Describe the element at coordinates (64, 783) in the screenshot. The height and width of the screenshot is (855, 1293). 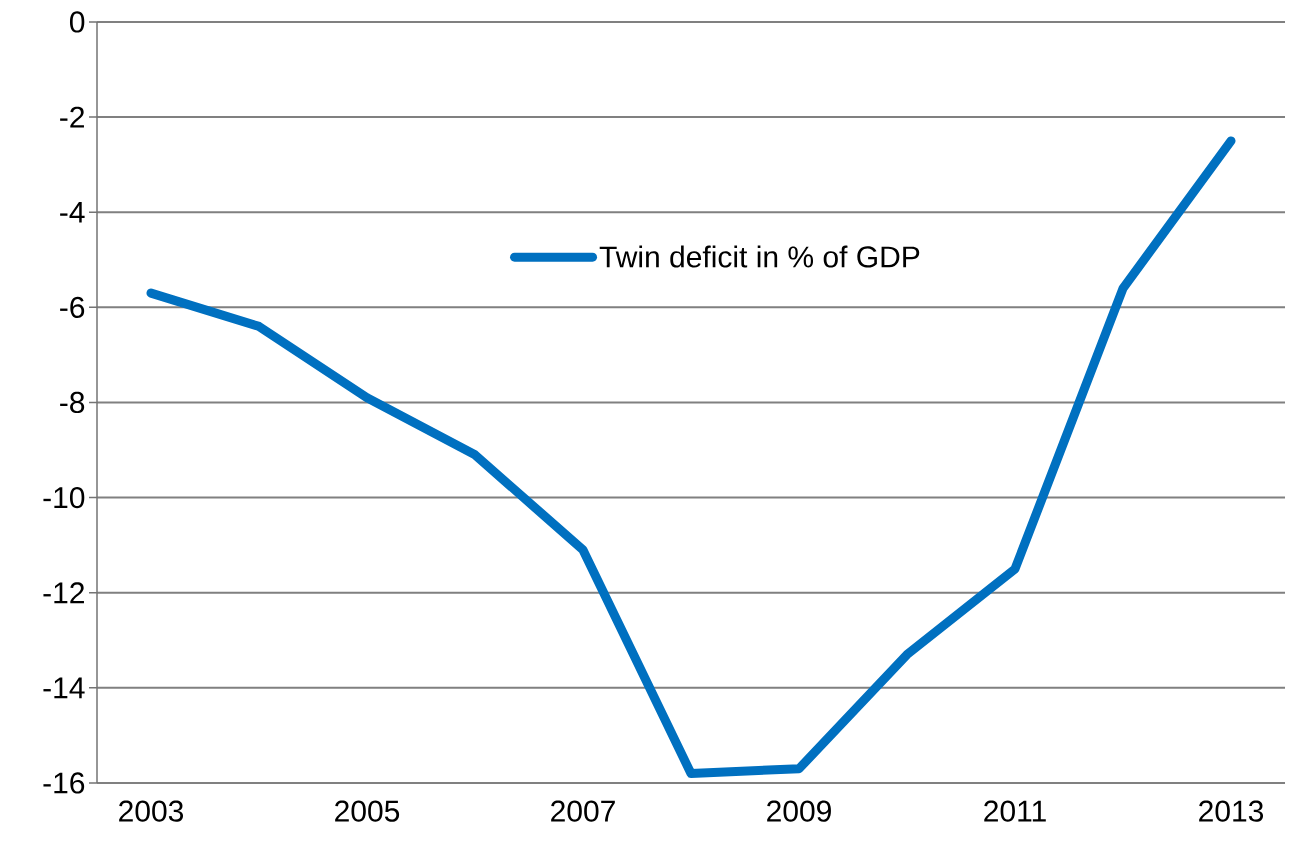
I see `y-tick-label: -16` at that location.